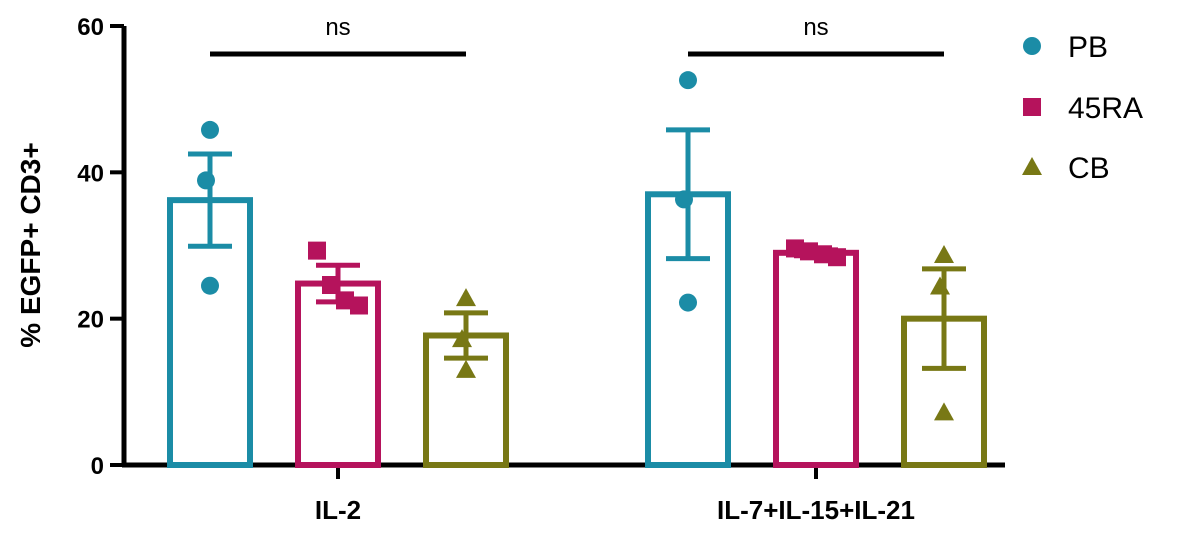  What do you see at coordinates (90, 27) in the screenshot?
I see `y-tick-label: 60` at bounding box center [90, 27].